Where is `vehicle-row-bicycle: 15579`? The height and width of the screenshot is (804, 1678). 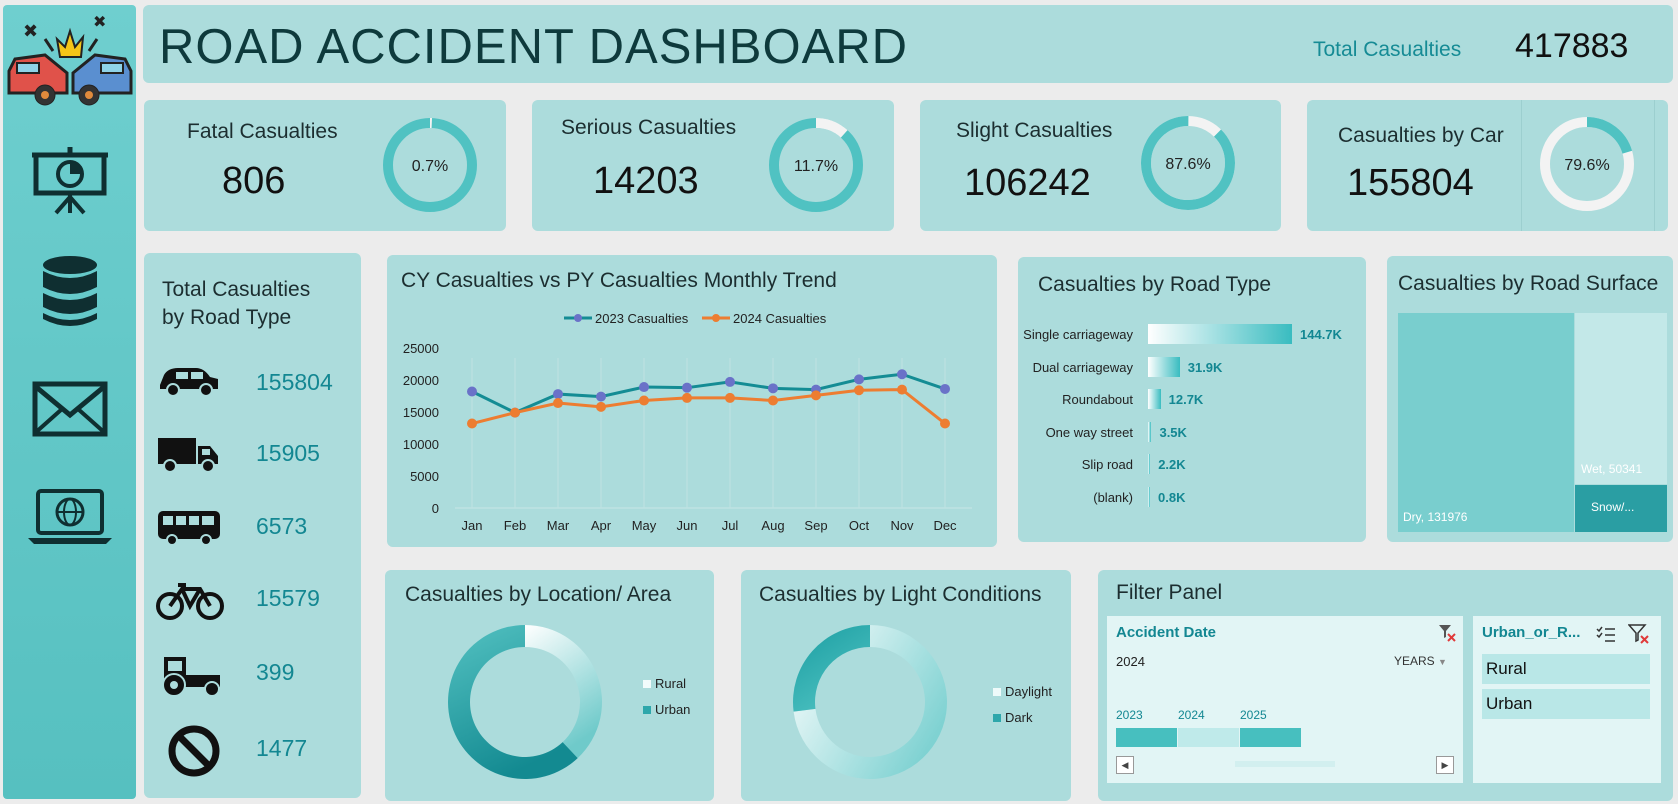
vehicle-row-bicycle: 15579 is located at coordinates (251, 599).